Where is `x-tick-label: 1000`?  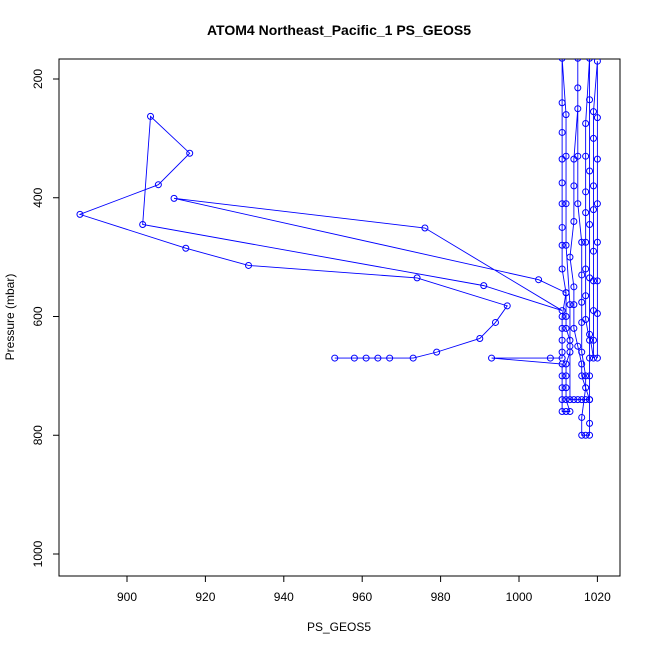
x-tick-label: 1000 is located at coordinates (519, 597).